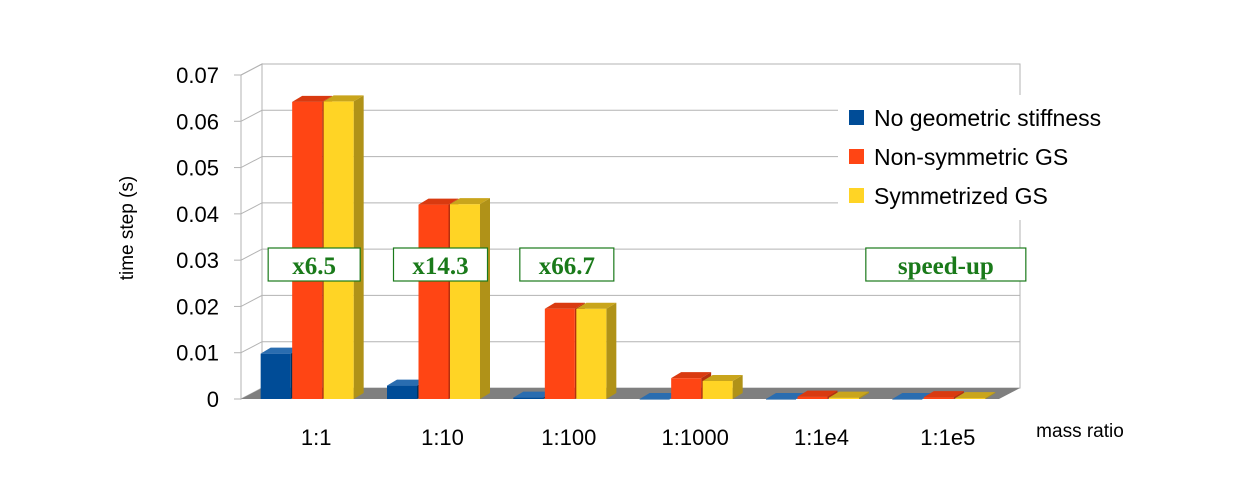  Describe the element at coordinates (987, 118) in the screenshot. I see `legend-label: No geometric stiffness` at that location.